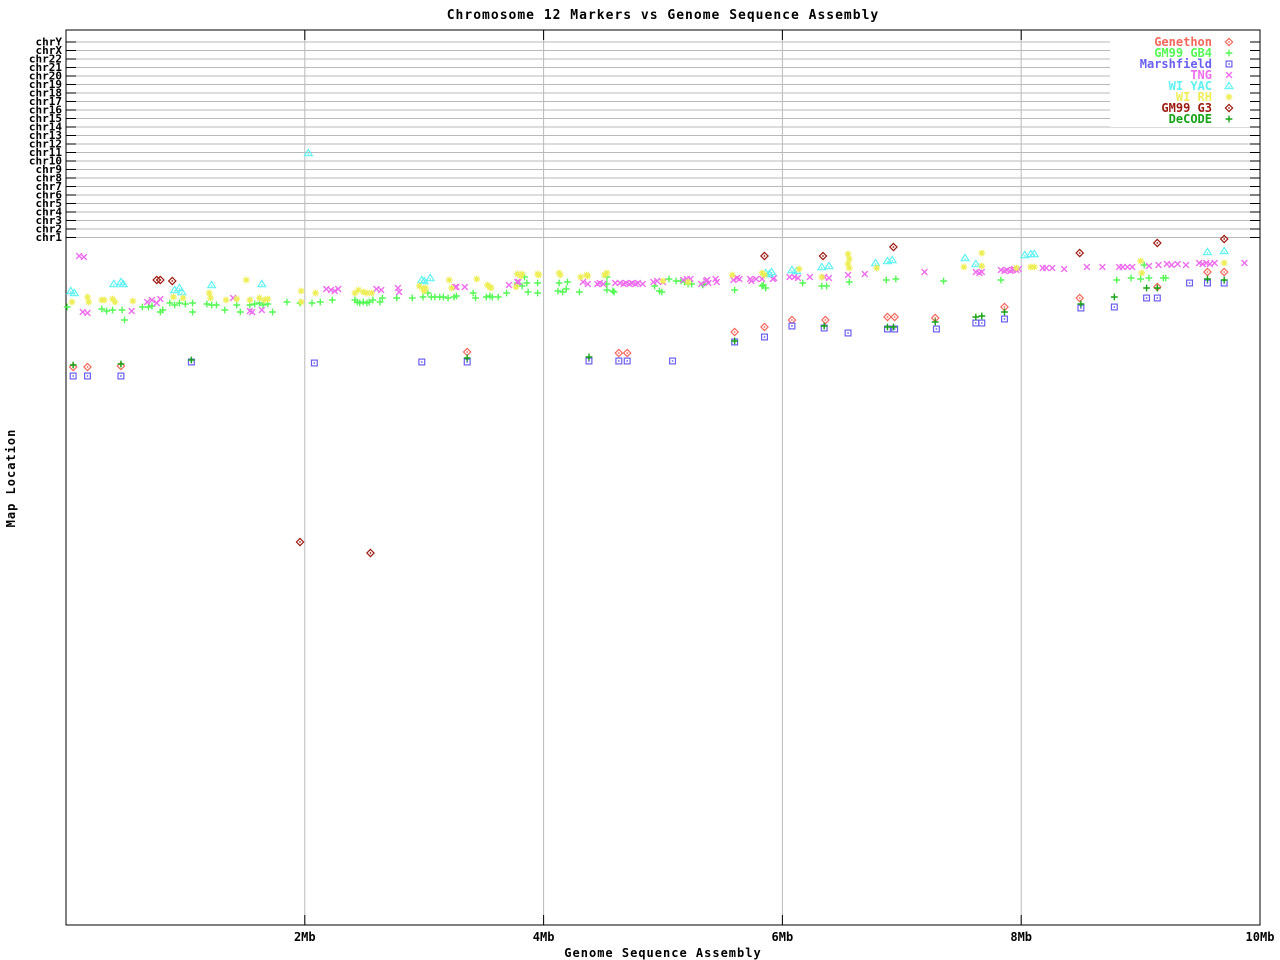  Describe the element at coordinates (1201, 75) in the screenshot. I see `legend-label: TNG` at that location.